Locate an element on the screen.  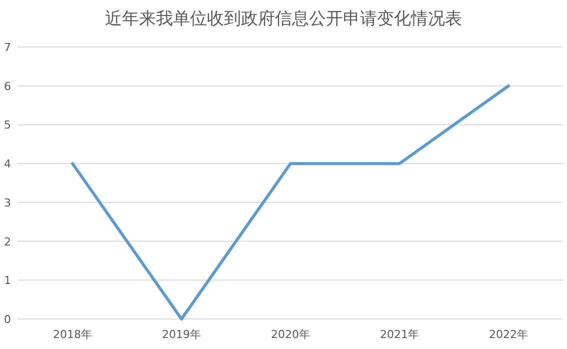
y-tick-label: 0 is located at coordinates (7, 319).